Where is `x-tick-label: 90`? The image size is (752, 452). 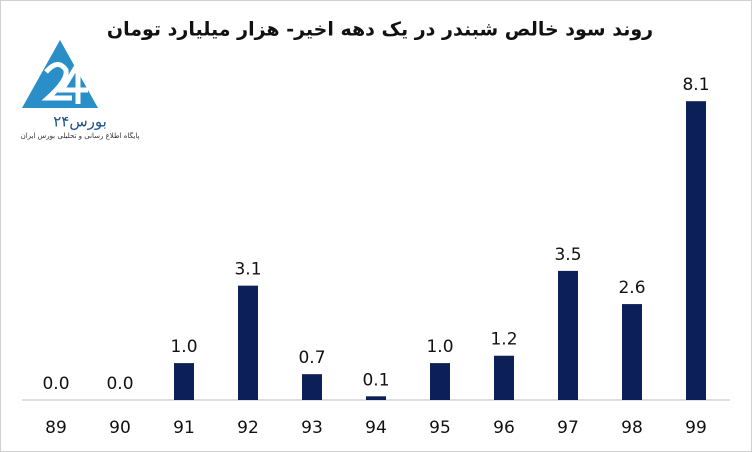 x-tick-label: 90 is located at coordinates (120, 428).